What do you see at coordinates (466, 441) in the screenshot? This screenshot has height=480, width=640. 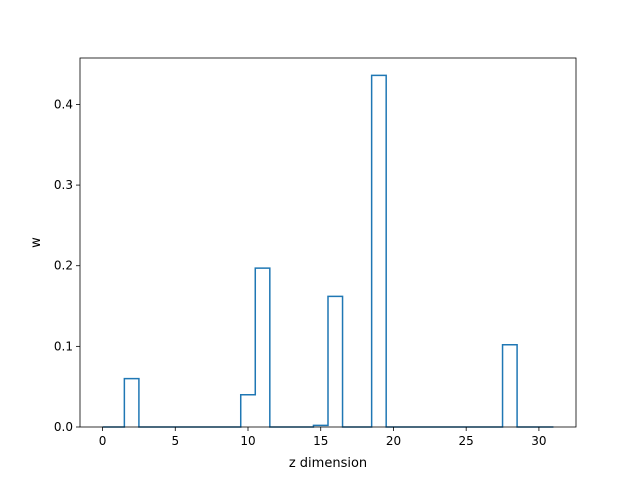 I see `x-tick-label: 25` at bounding box center [466, 441].